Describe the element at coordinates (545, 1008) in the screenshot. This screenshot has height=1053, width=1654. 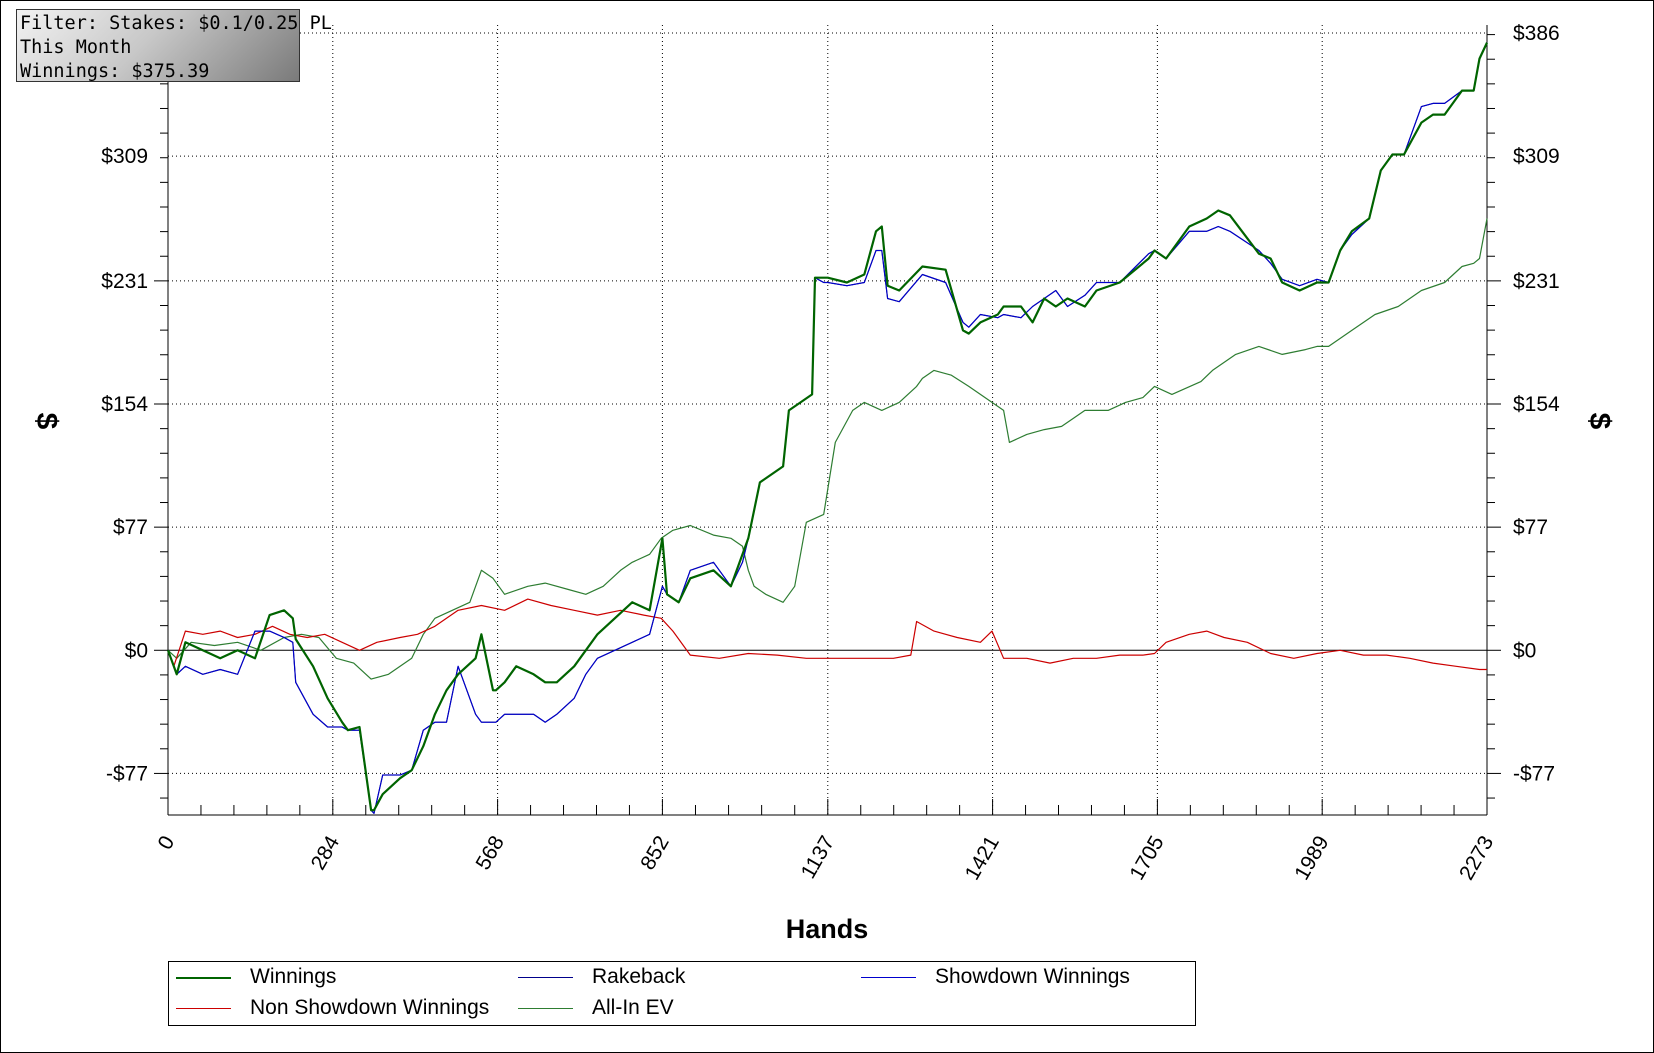
I see `legend-swatch-all-in-ev` at that location.